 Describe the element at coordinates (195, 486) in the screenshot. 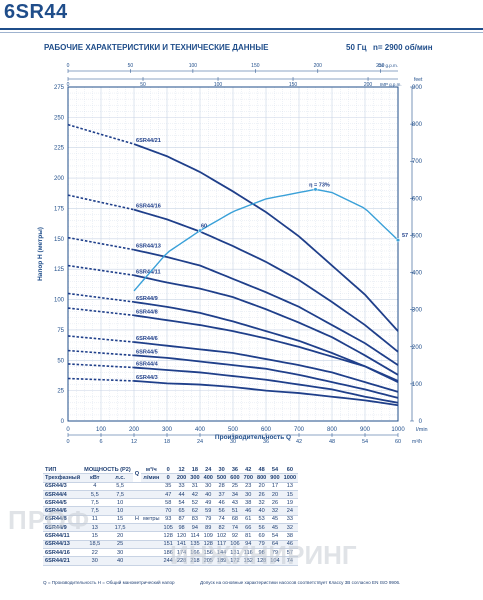

I see `row-head-value: 31` at that location.